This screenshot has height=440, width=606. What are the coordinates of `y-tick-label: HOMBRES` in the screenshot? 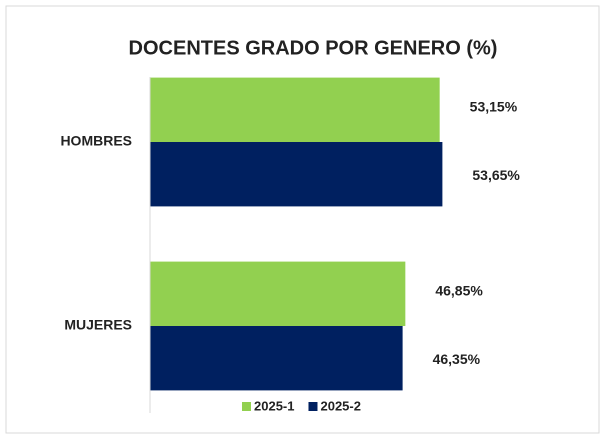 It's located at (96, 141).